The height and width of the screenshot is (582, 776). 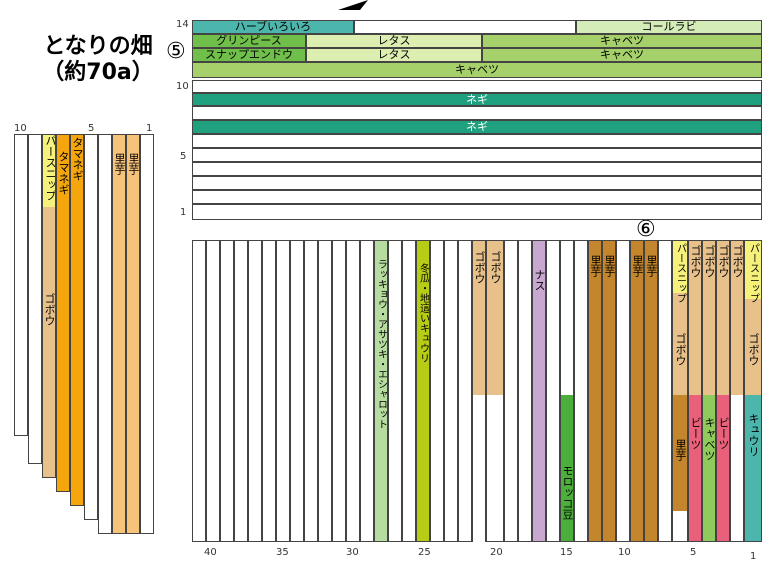 I want to click on page-title: となりの畑 （約70a）, so click(x=98, y=60).